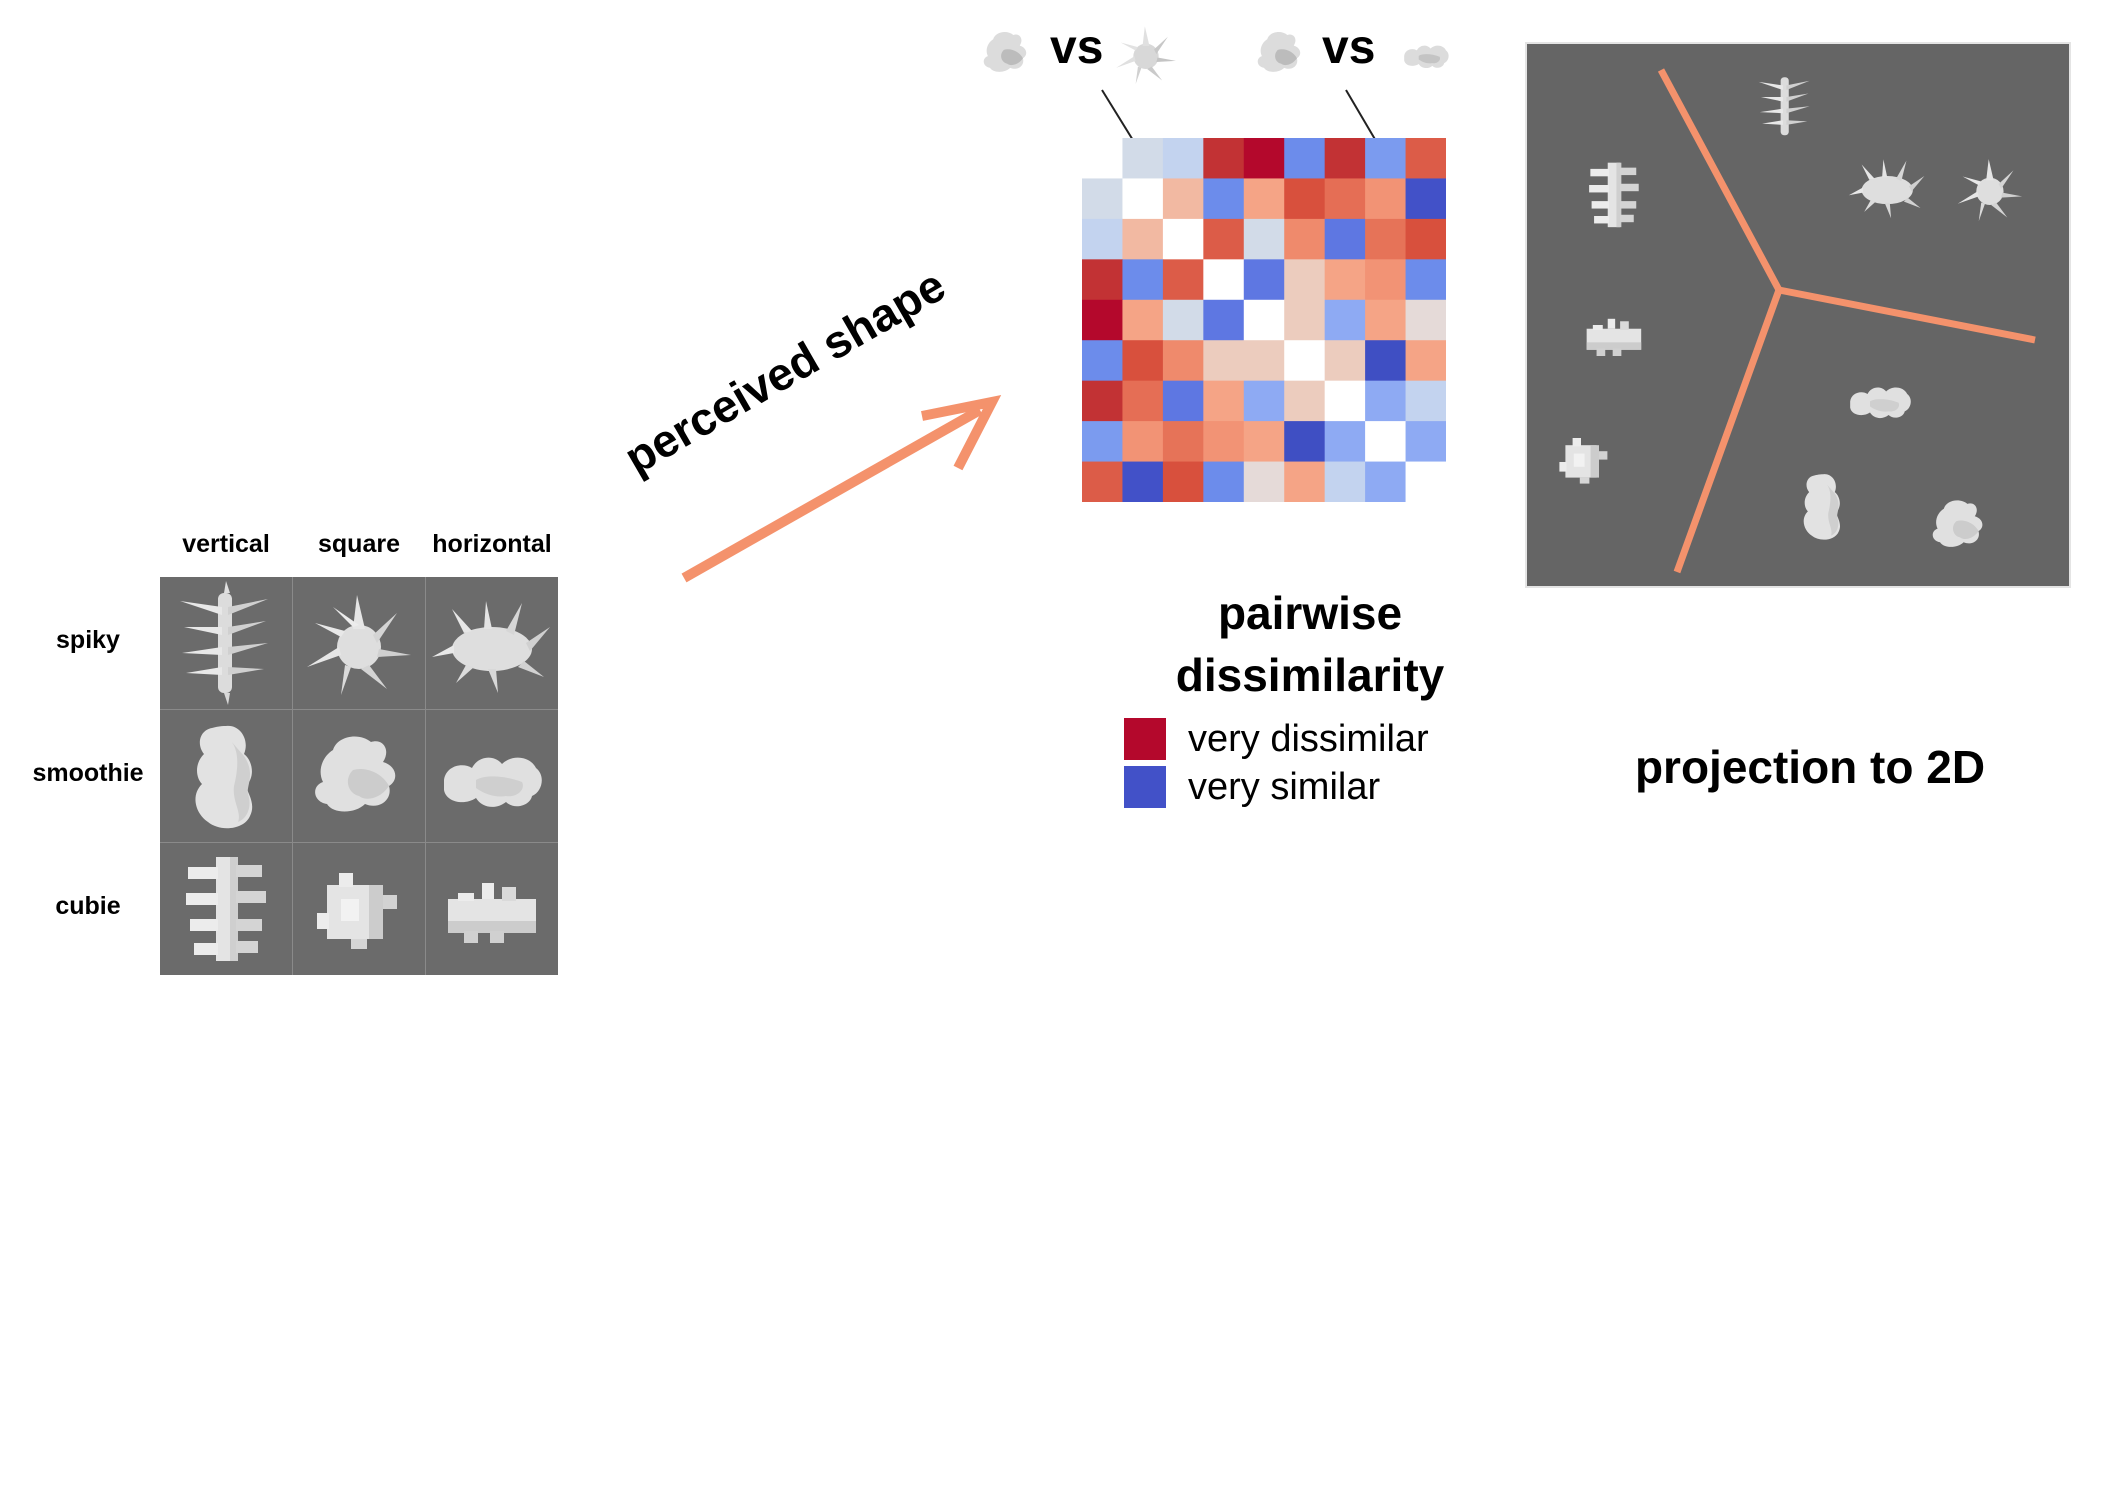  I want to click on projection-plot, so click(1797, 321).